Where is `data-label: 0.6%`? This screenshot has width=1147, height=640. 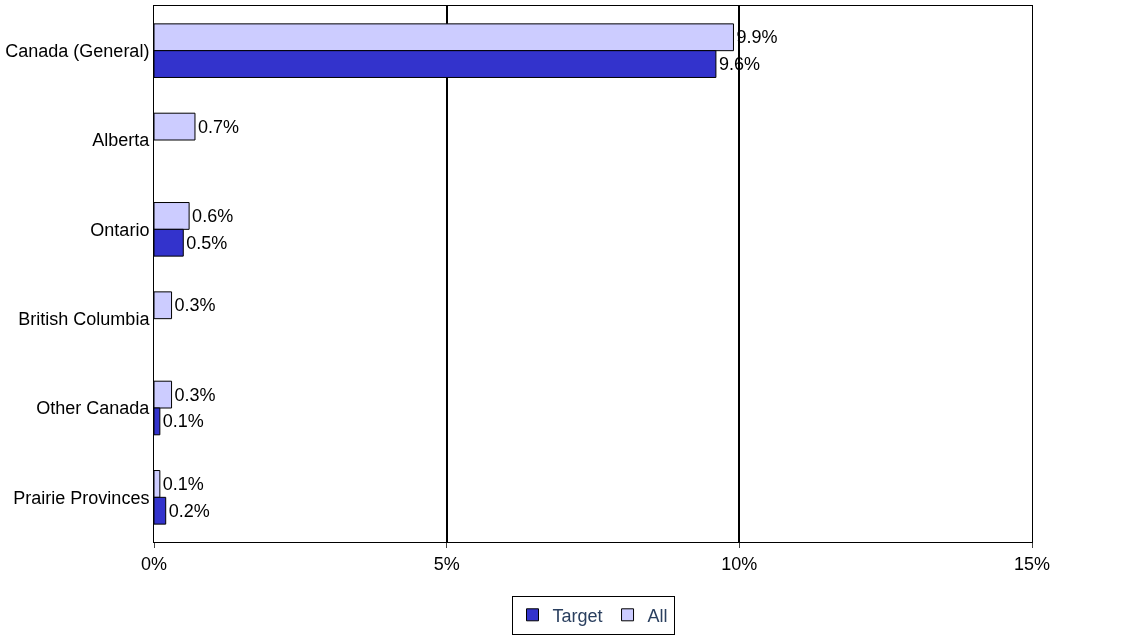 data-label: 0.6% is located at coordinates (213, 215).